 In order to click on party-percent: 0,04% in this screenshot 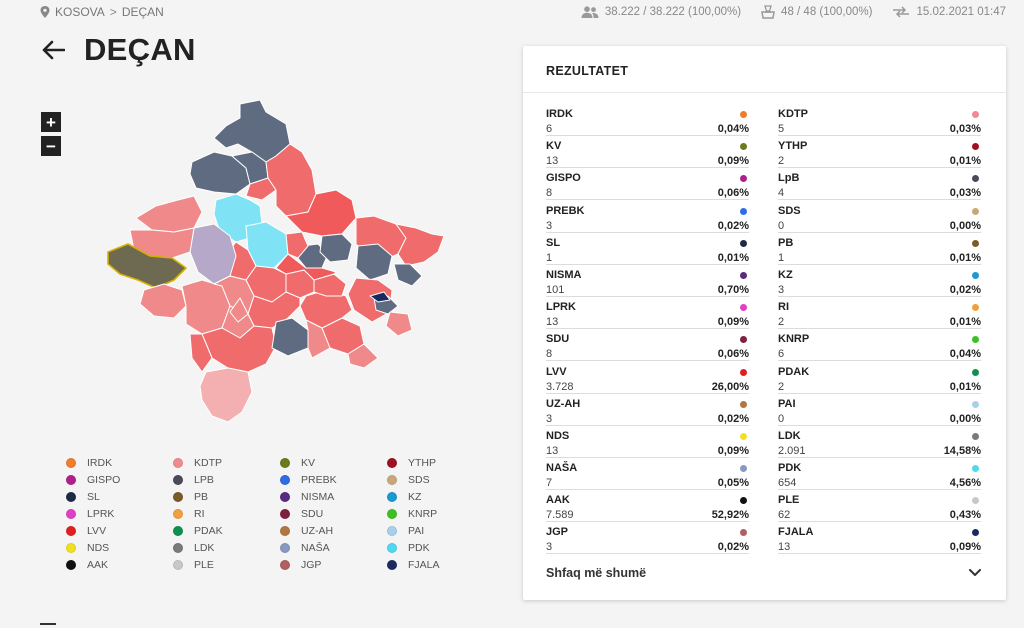, I will do `click(965, 354)`.